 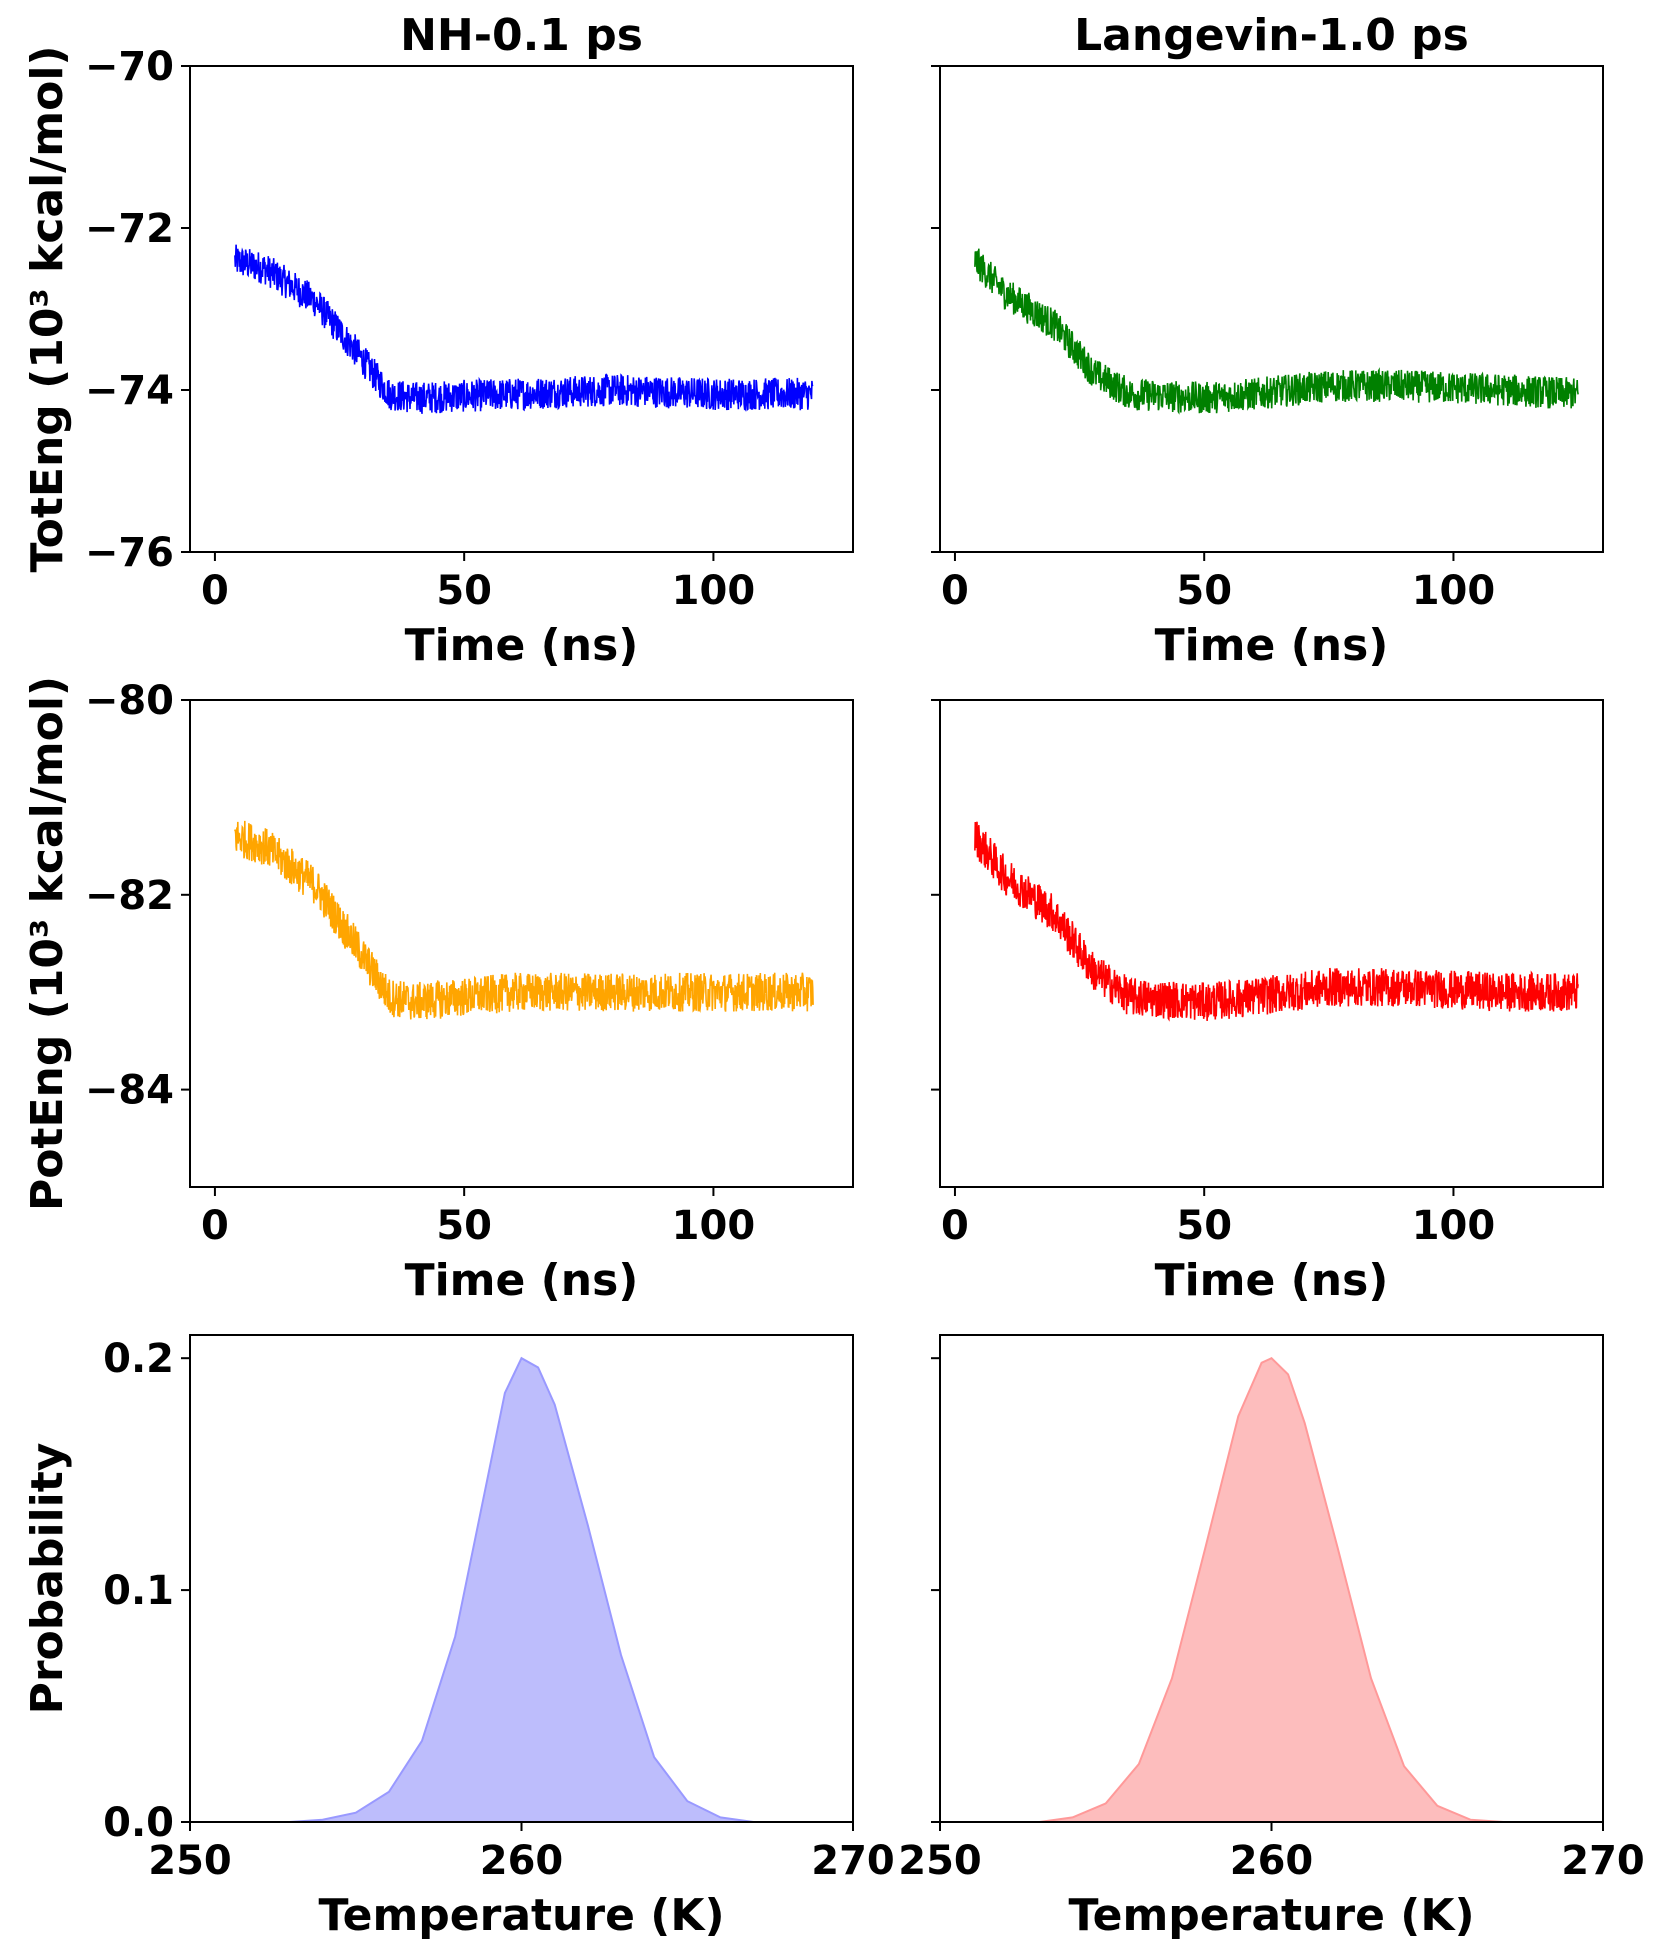 I want to click on density-area-bl, so click(x=521, y=1589).